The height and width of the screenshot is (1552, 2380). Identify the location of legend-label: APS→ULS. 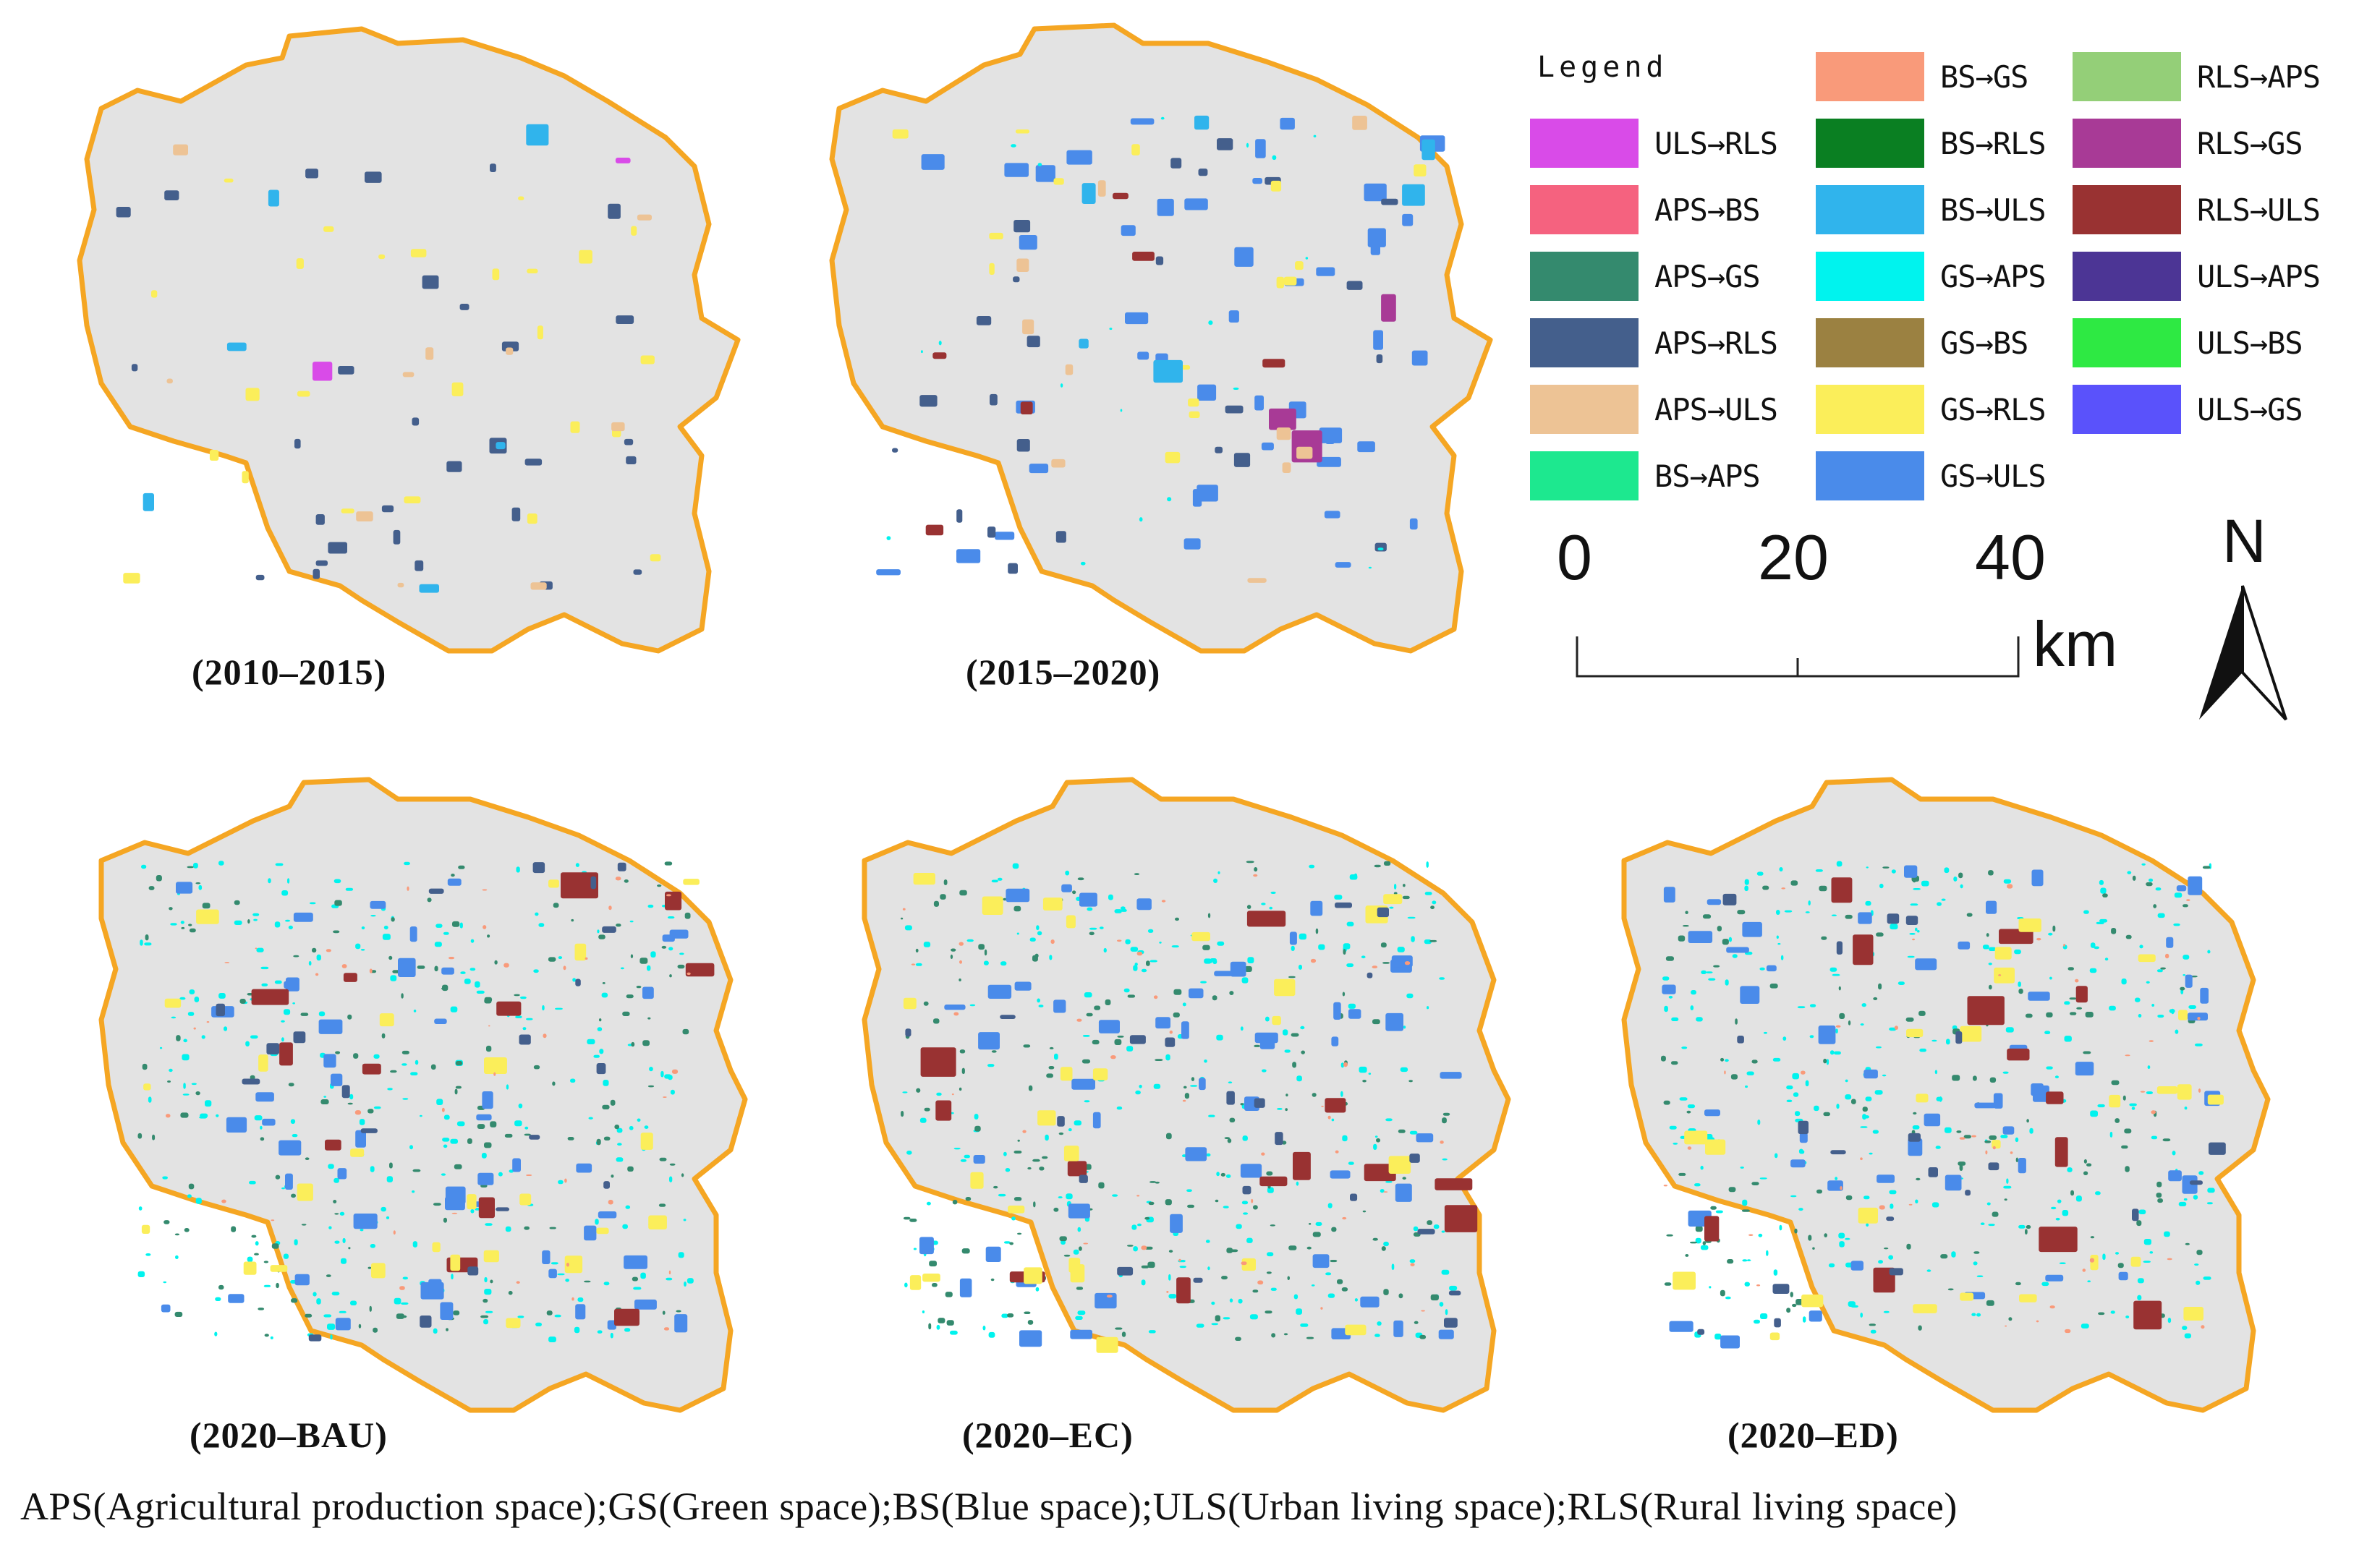
(1716, 409).